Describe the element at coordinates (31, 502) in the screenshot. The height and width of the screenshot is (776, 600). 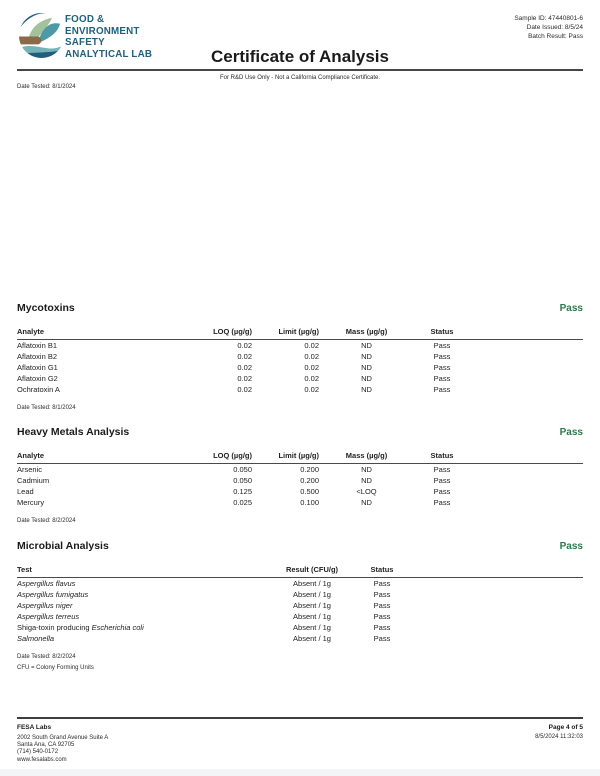
I see `table-cell: Mercury` at that location.